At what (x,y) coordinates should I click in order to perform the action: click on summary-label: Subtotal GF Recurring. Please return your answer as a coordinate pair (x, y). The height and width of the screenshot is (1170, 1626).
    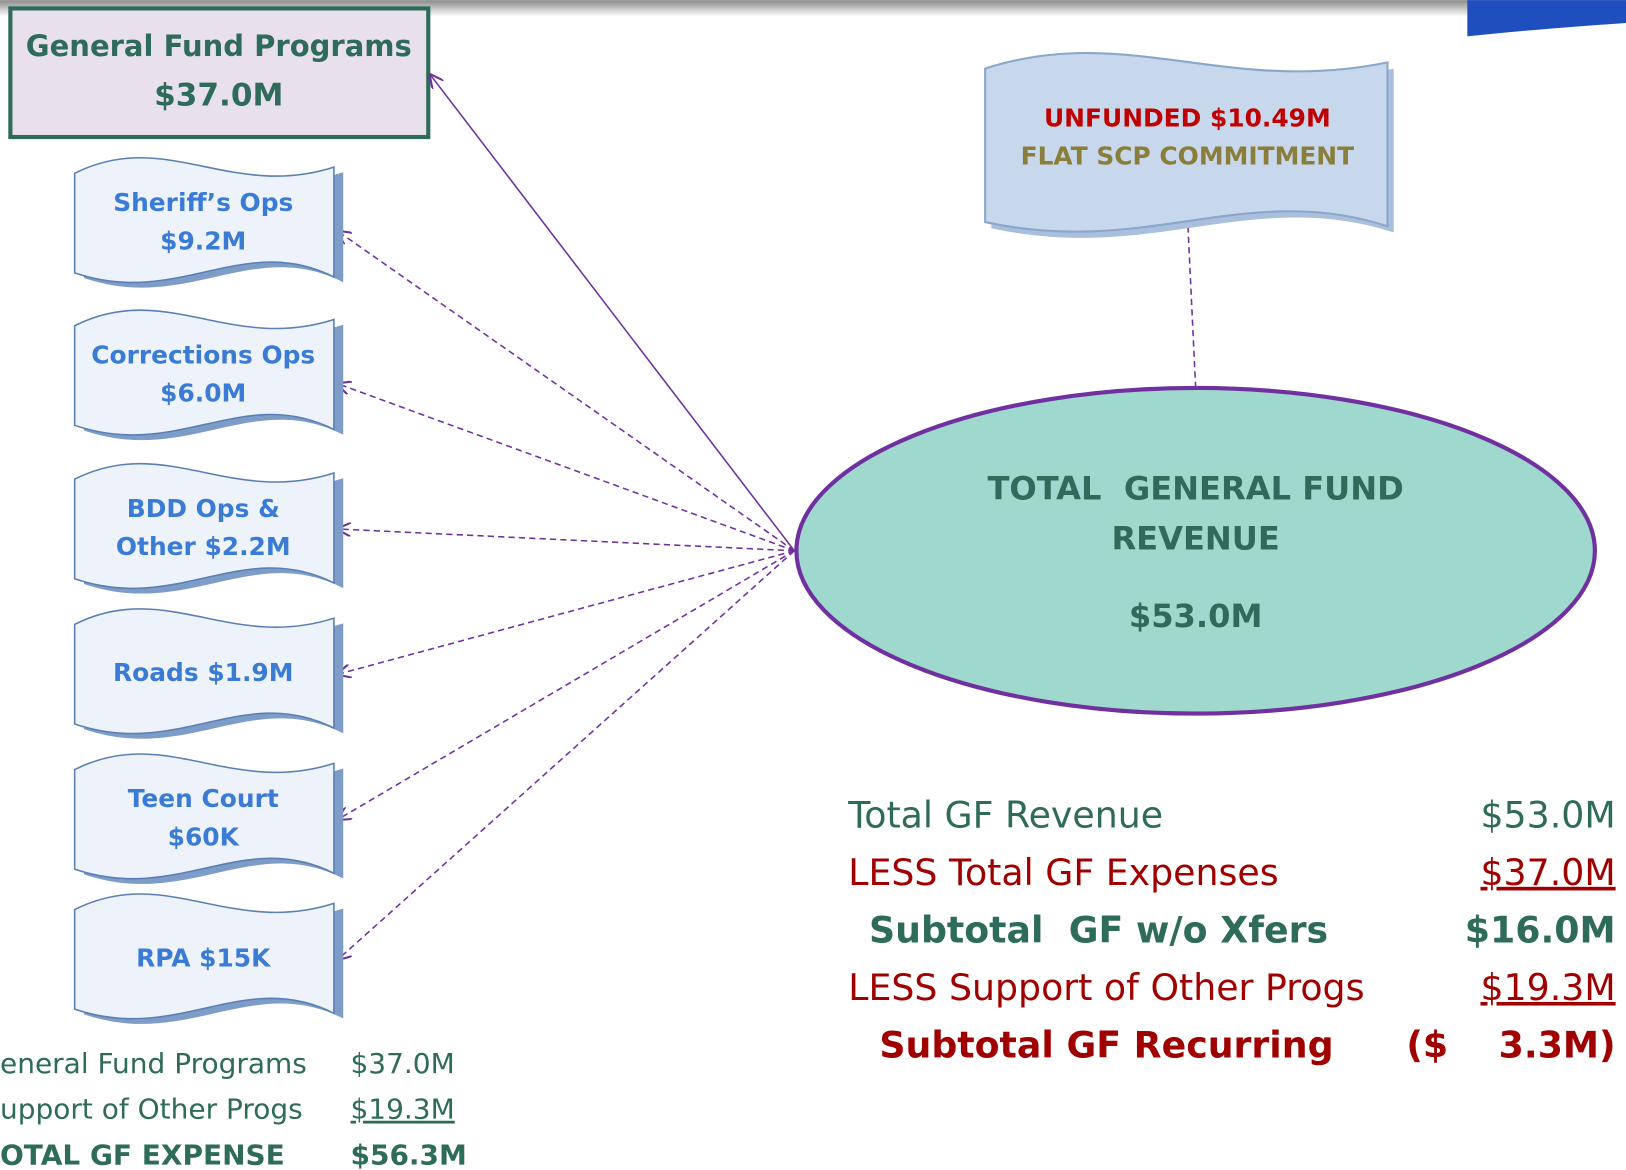
    Looking at the image, I should click on (1106, 1044).